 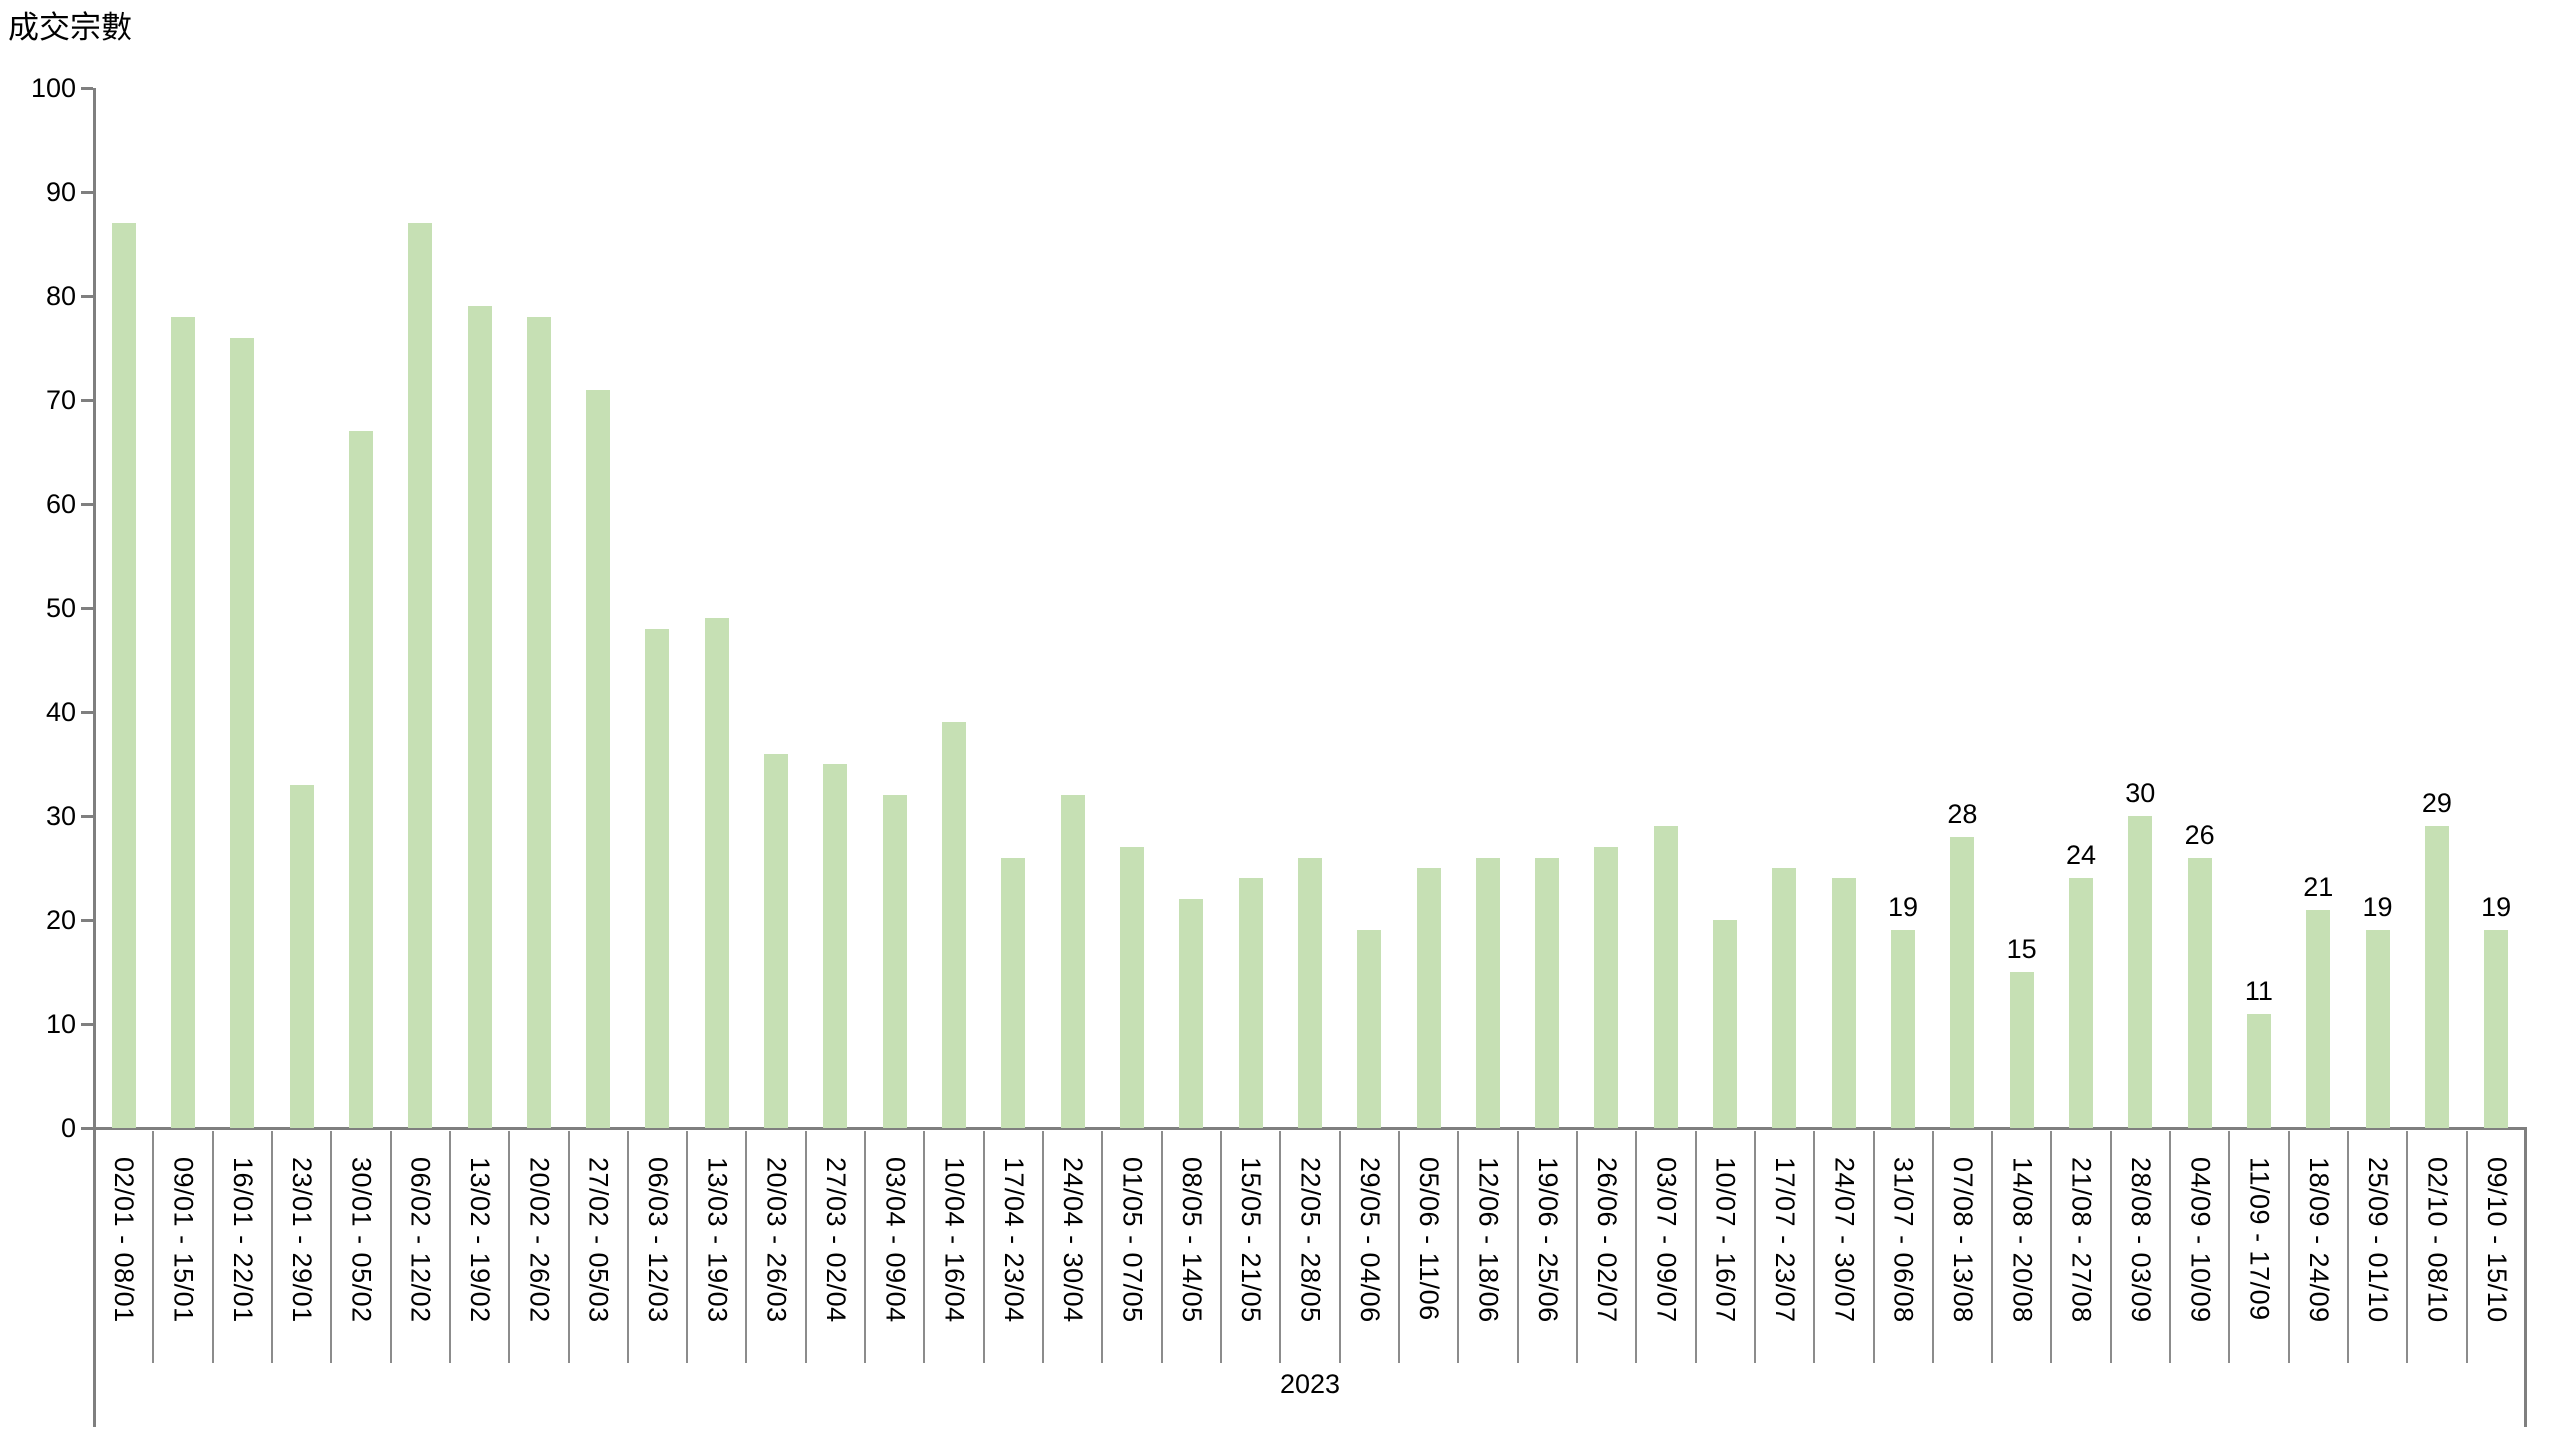 What do you see at coordinates (124, 1240) in the screenshot?
I see `x-axis-category-label: 02/01 - 08/01` at bounding box center [124, 1240].